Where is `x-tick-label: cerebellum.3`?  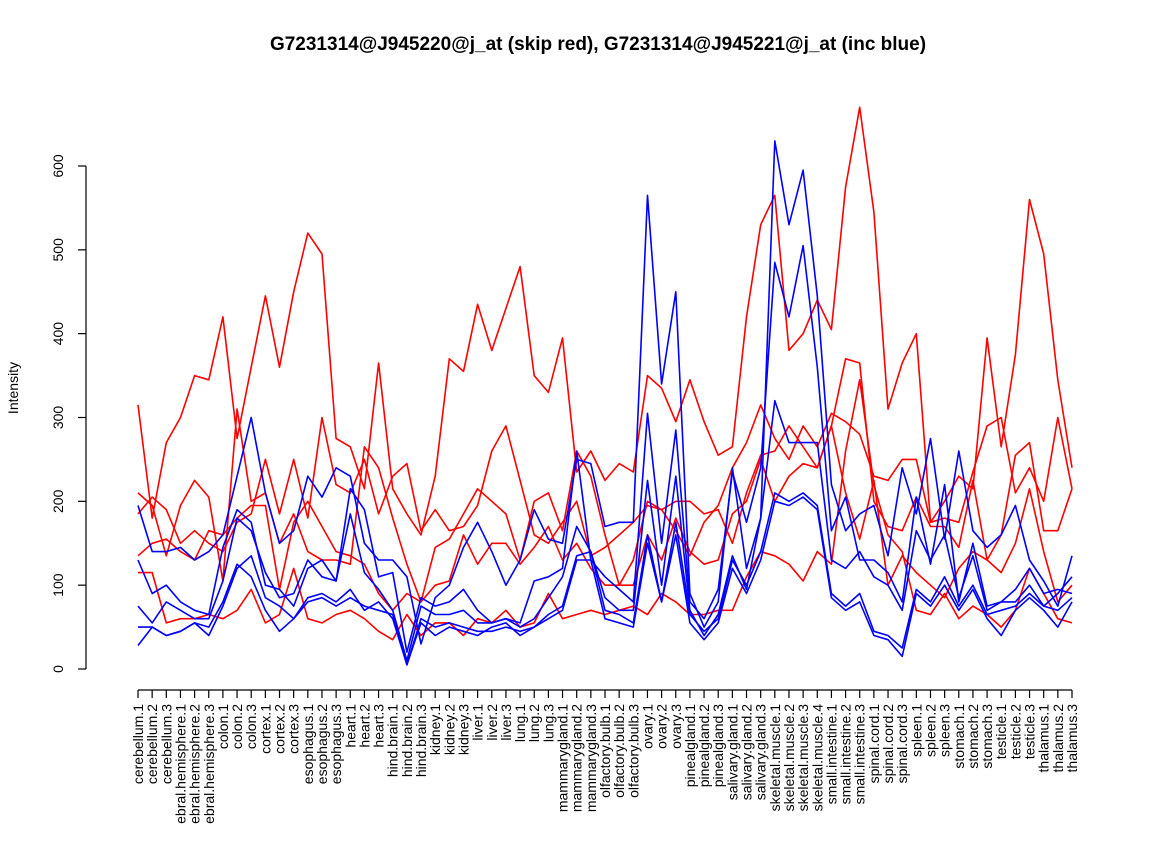
x-tick-label: cerebellum.3 is located at coordinates (166, 744).